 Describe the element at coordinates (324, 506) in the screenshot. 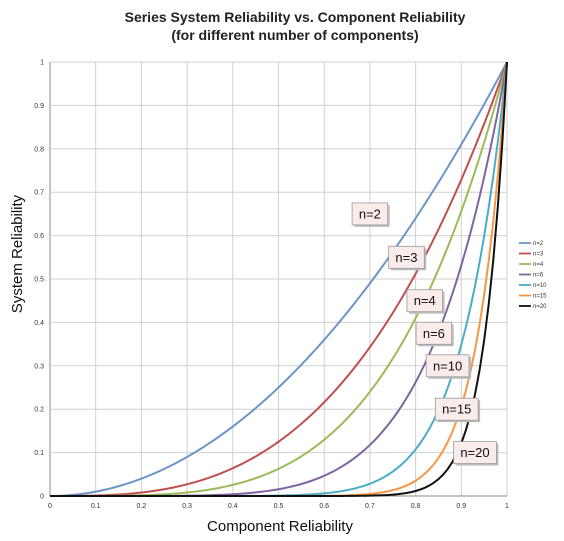

I see `x-tick-label: 0.6` at that location.